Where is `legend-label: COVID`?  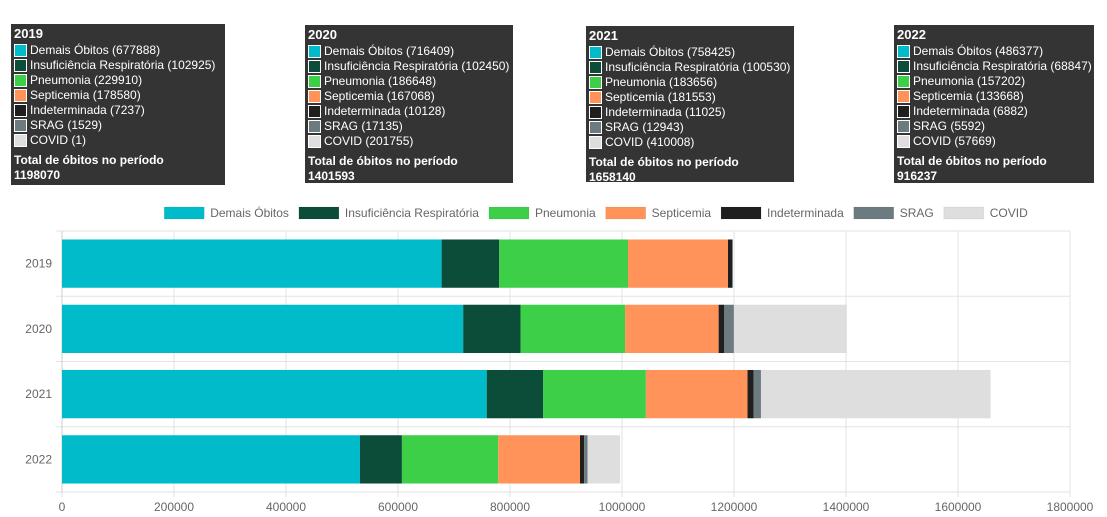 legend-label: COVID is located at coordinates (1009, 213).